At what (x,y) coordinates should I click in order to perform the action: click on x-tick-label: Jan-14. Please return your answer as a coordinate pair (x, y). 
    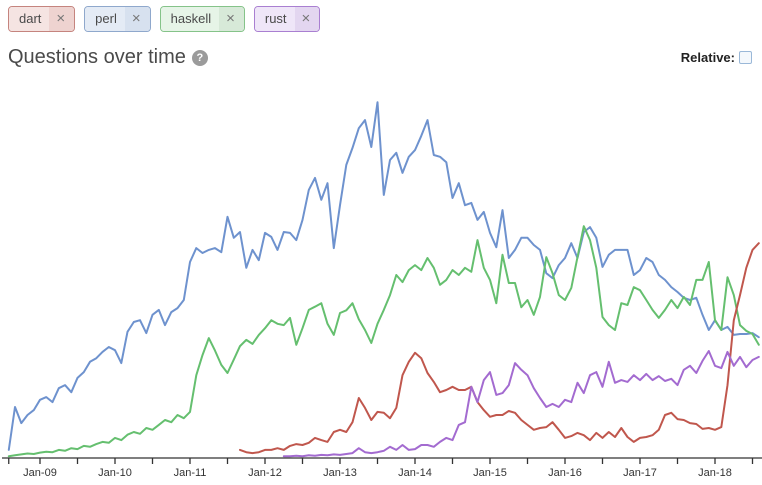
    Looking at the image, I should click on (415, 473).